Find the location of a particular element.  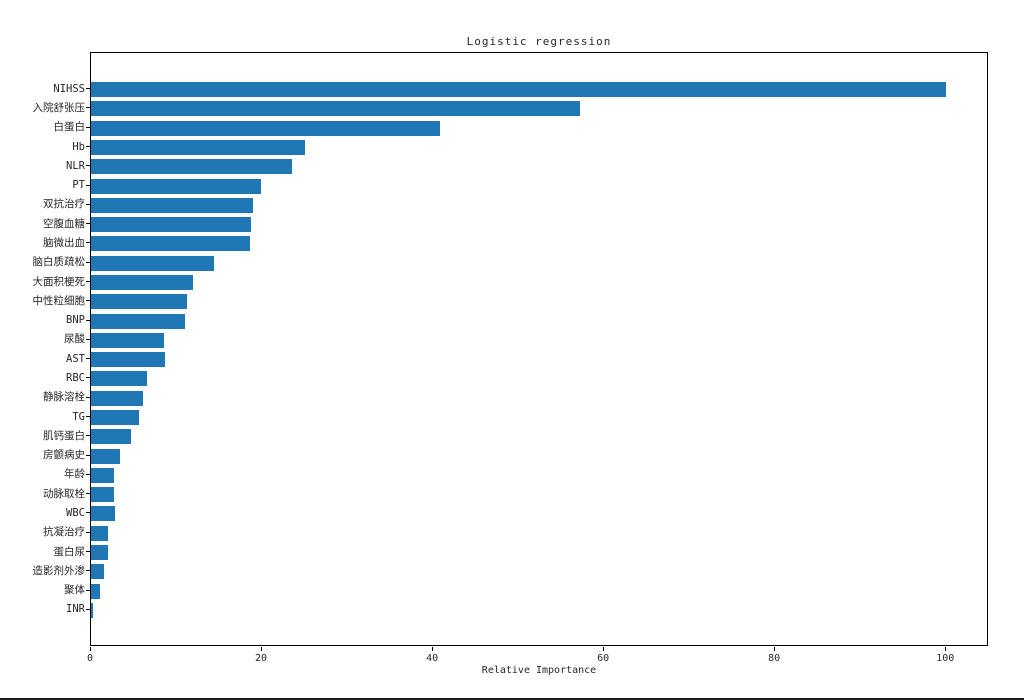

bar-脑白质疏松 is located at coordinates (153, 263).